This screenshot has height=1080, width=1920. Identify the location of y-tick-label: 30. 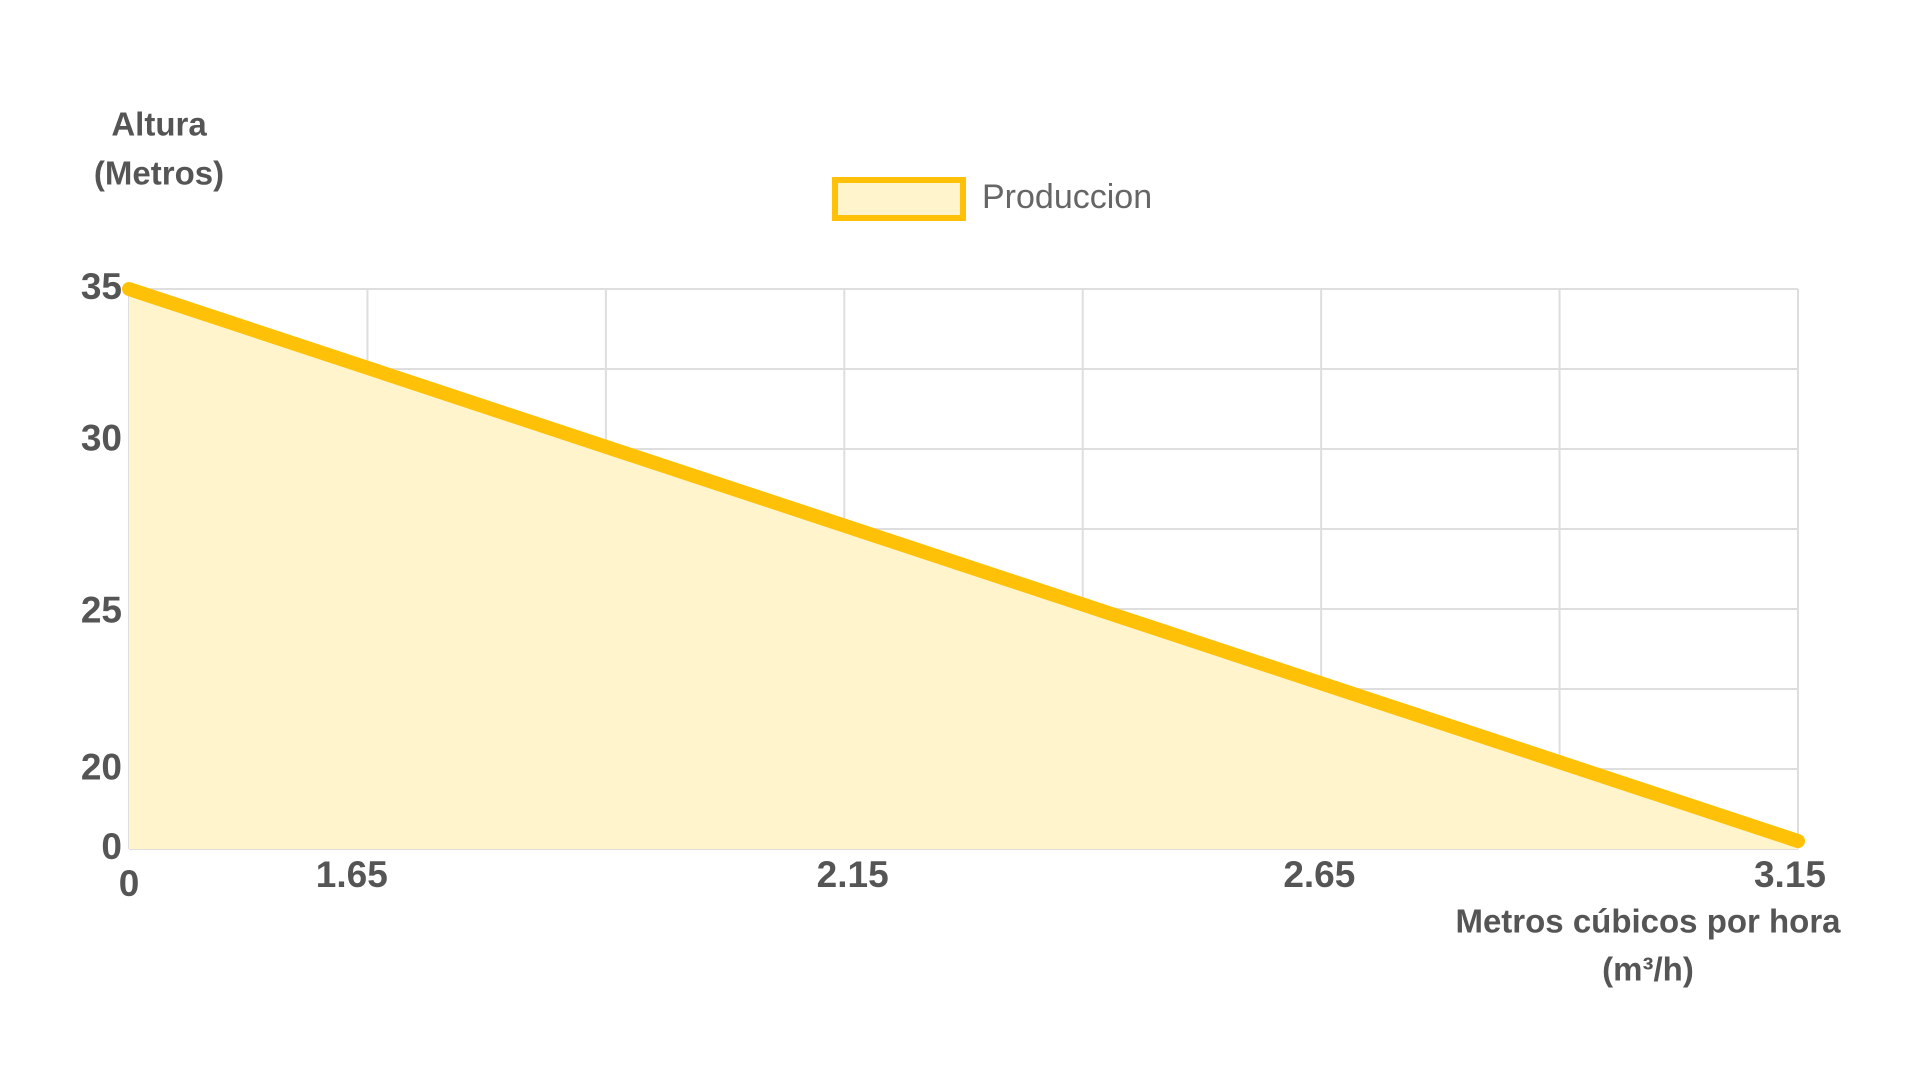
(101, 438).